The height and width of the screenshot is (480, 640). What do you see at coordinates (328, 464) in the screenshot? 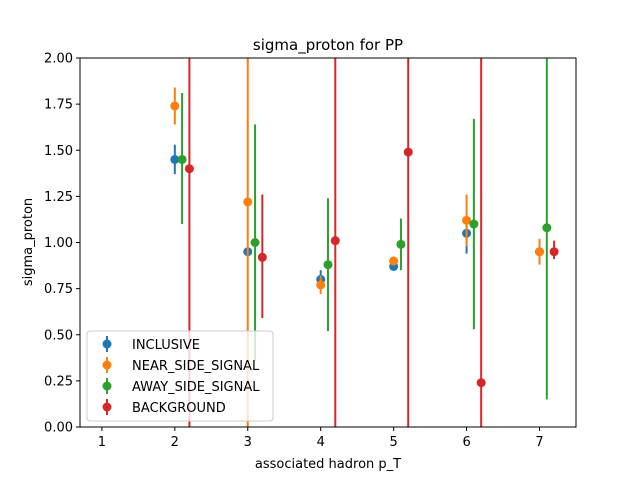
I see `x-axis-title: associated hadron p_T` at bounding box center [328, 464].